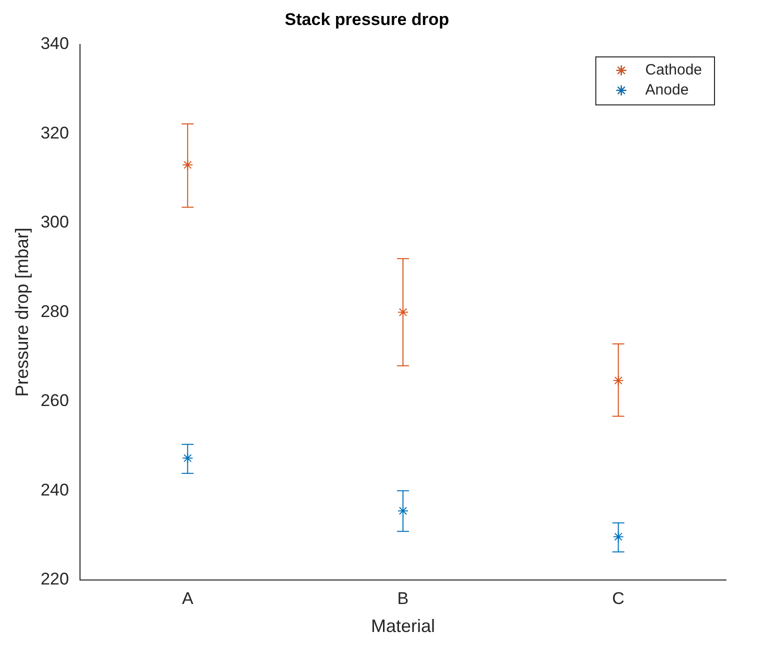 The height and width of the screenshot is (648, 766). I want to click on y-tick-label: 260, so click(54, 400).